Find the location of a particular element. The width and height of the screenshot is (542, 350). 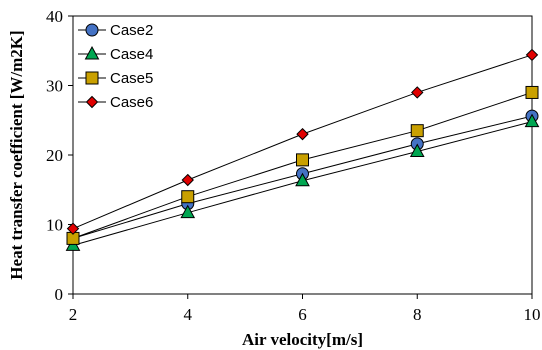

legend-label: Case2 is located at coordinates (131, 30).